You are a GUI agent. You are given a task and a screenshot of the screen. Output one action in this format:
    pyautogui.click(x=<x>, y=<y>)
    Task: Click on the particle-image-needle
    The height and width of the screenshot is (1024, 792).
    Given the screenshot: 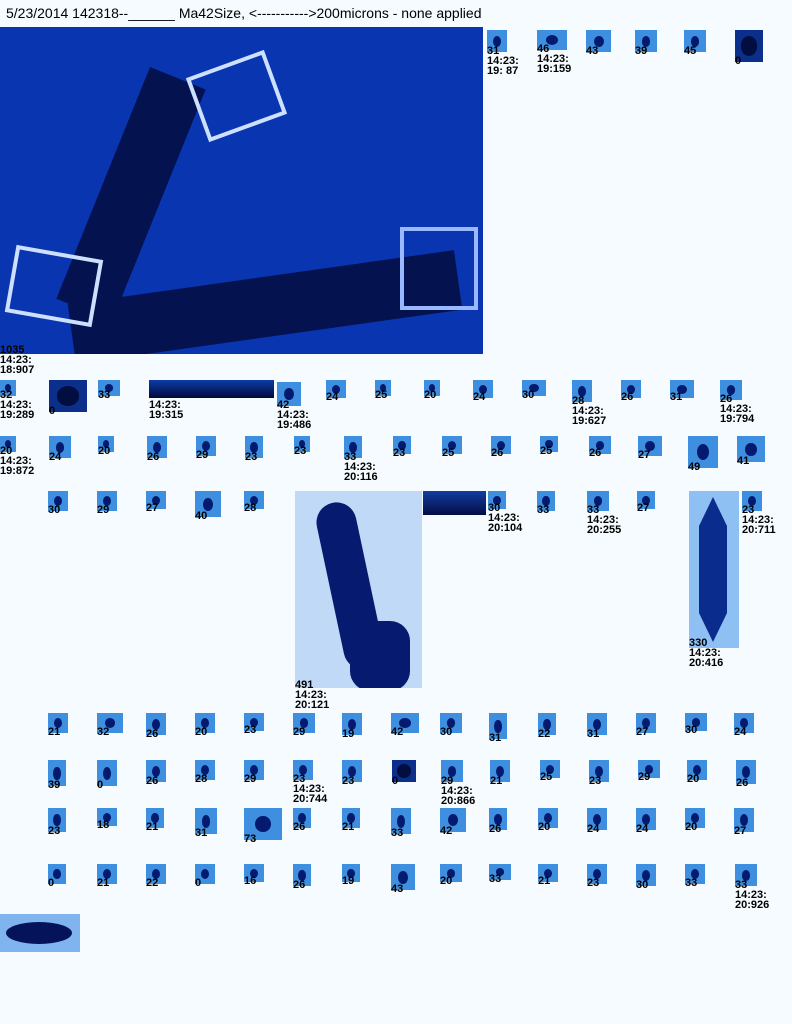 What is the action you would take?
    pyautogui.click(x=714, y=569)
    